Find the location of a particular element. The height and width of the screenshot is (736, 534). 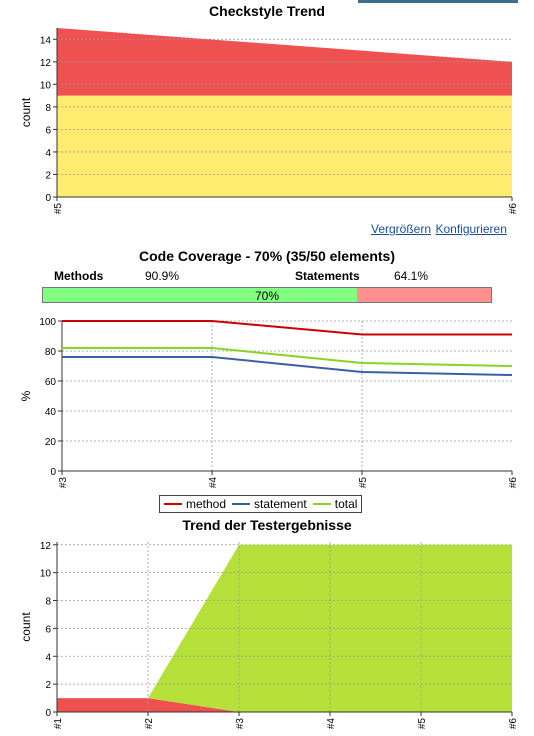

coverage-xtick-label: #5 is located at coordinates (363, 483).